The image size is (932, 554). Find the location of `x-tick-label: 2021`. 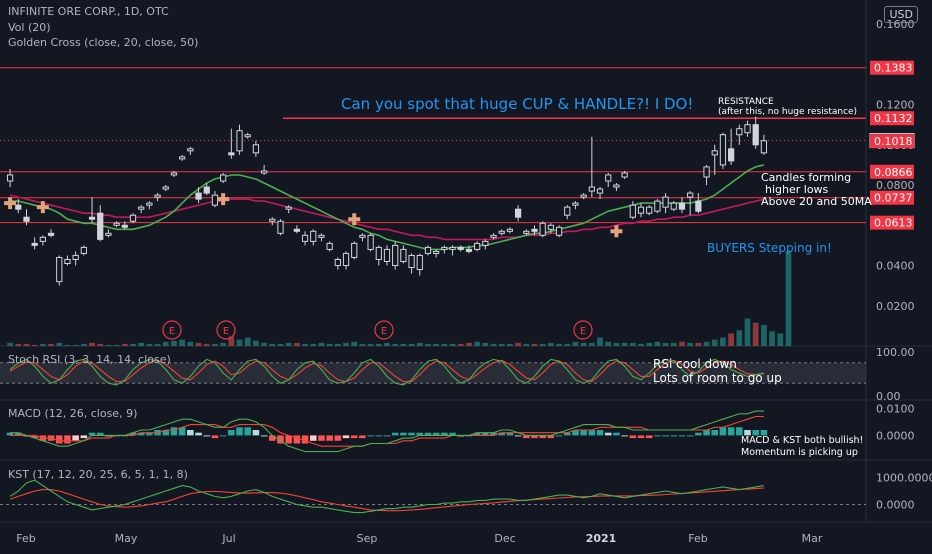

x-tick-label: 2021 is located at coordinates (601, 538).